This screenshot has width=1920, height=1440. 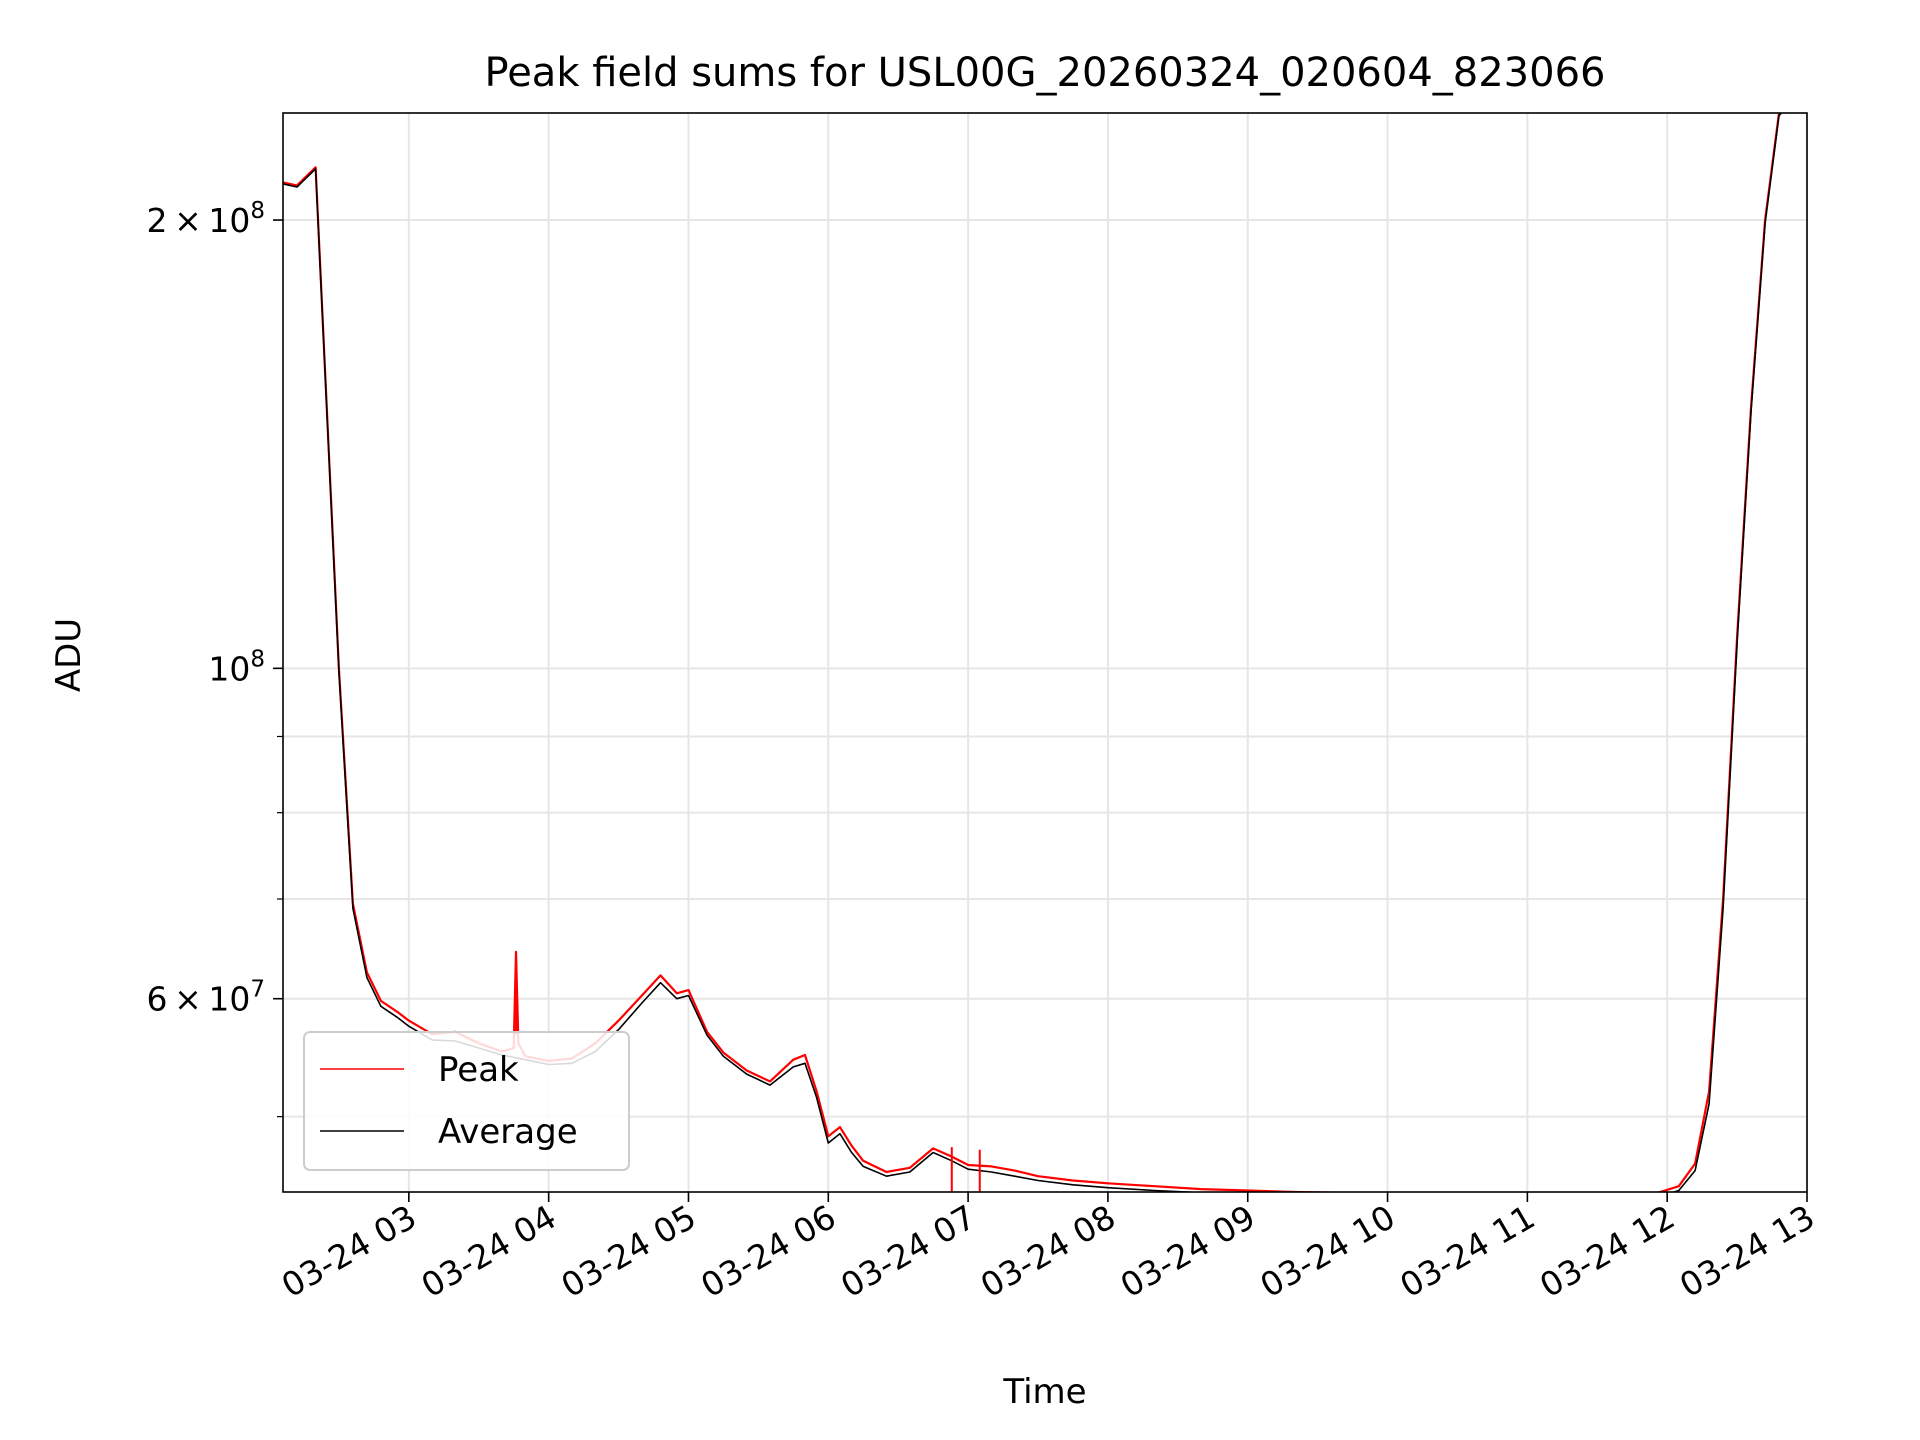 I want to click on y-axis-label: ADU, so click(x=69, y=655).